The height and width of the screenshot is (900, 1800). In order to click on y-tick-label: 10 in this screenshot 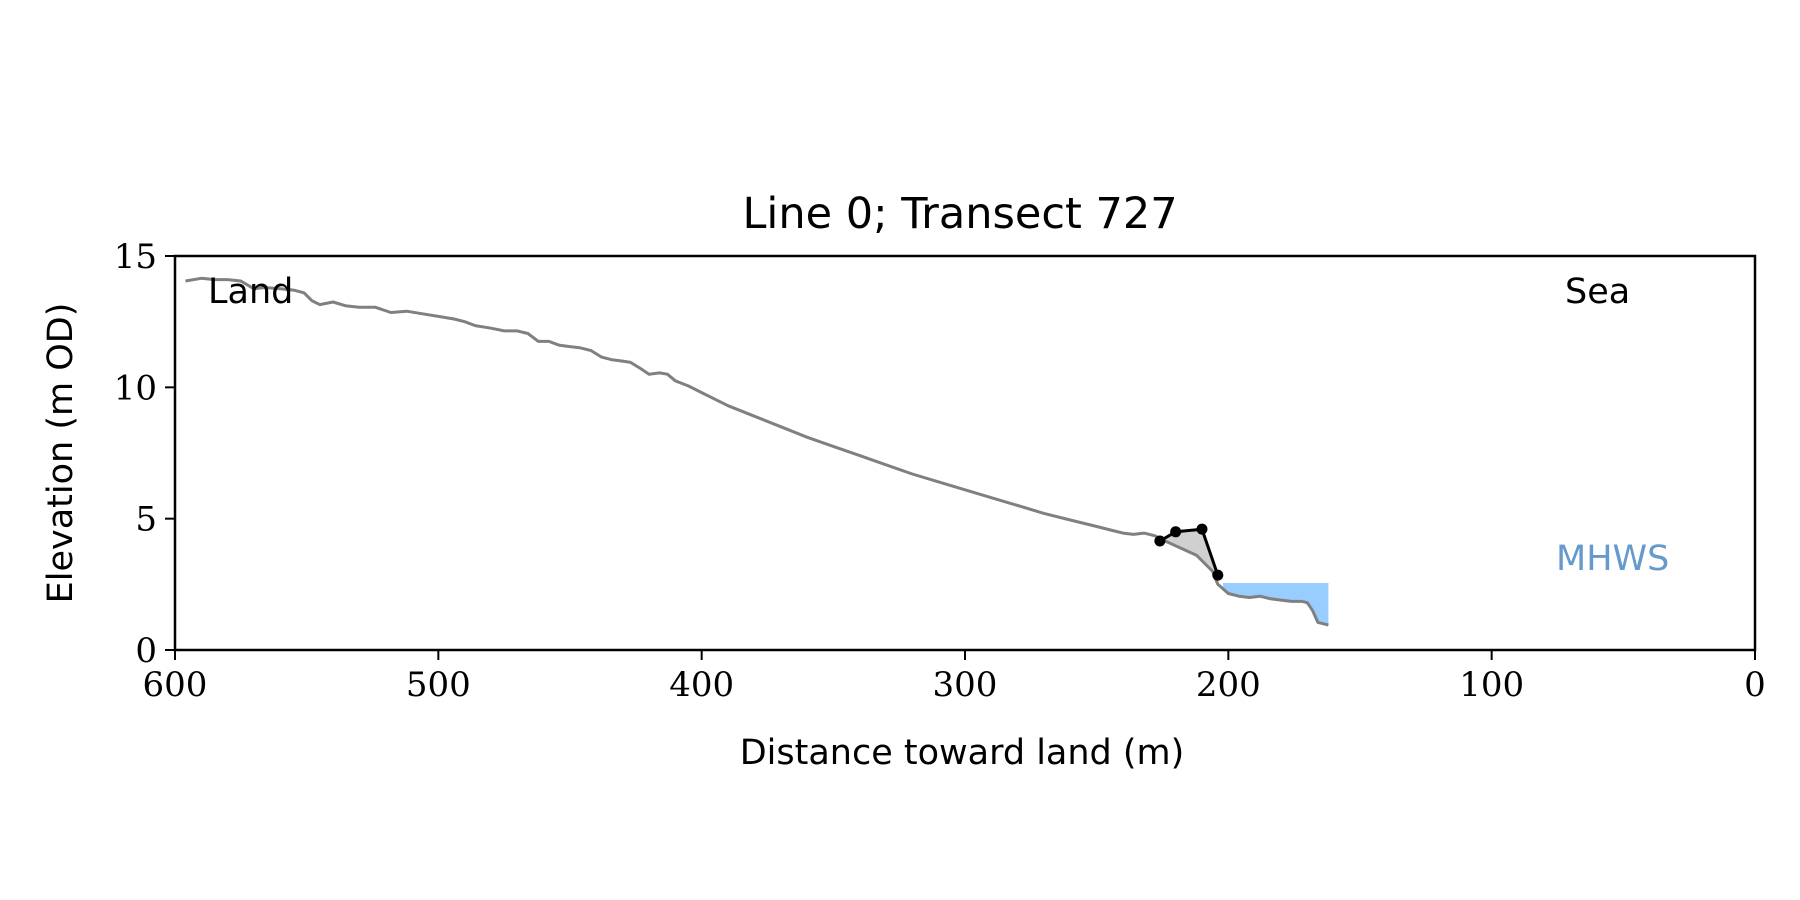, I will do `click(135, 388)`.